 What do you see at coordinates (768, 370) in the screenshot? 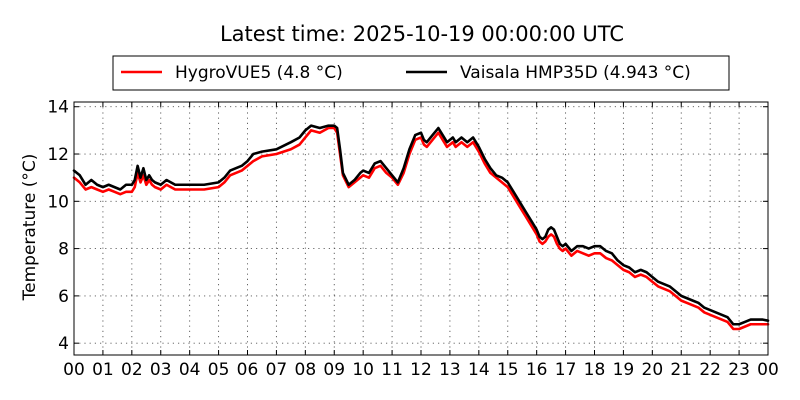
I see `x-tick-label: 00` at bounding box center [768, 370].